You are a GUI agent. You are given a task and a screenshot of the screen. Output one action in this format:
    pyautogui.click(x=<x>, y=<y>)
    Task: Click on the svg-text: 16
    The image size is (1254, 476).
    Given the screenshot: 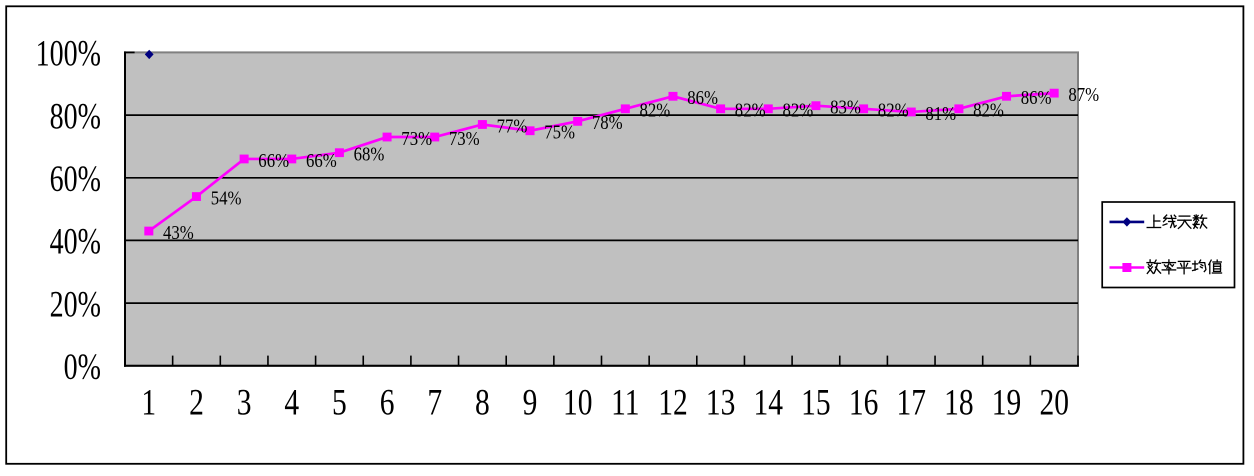 What is the action you would take?
    pyautogui.click(x=863, y=403)
    